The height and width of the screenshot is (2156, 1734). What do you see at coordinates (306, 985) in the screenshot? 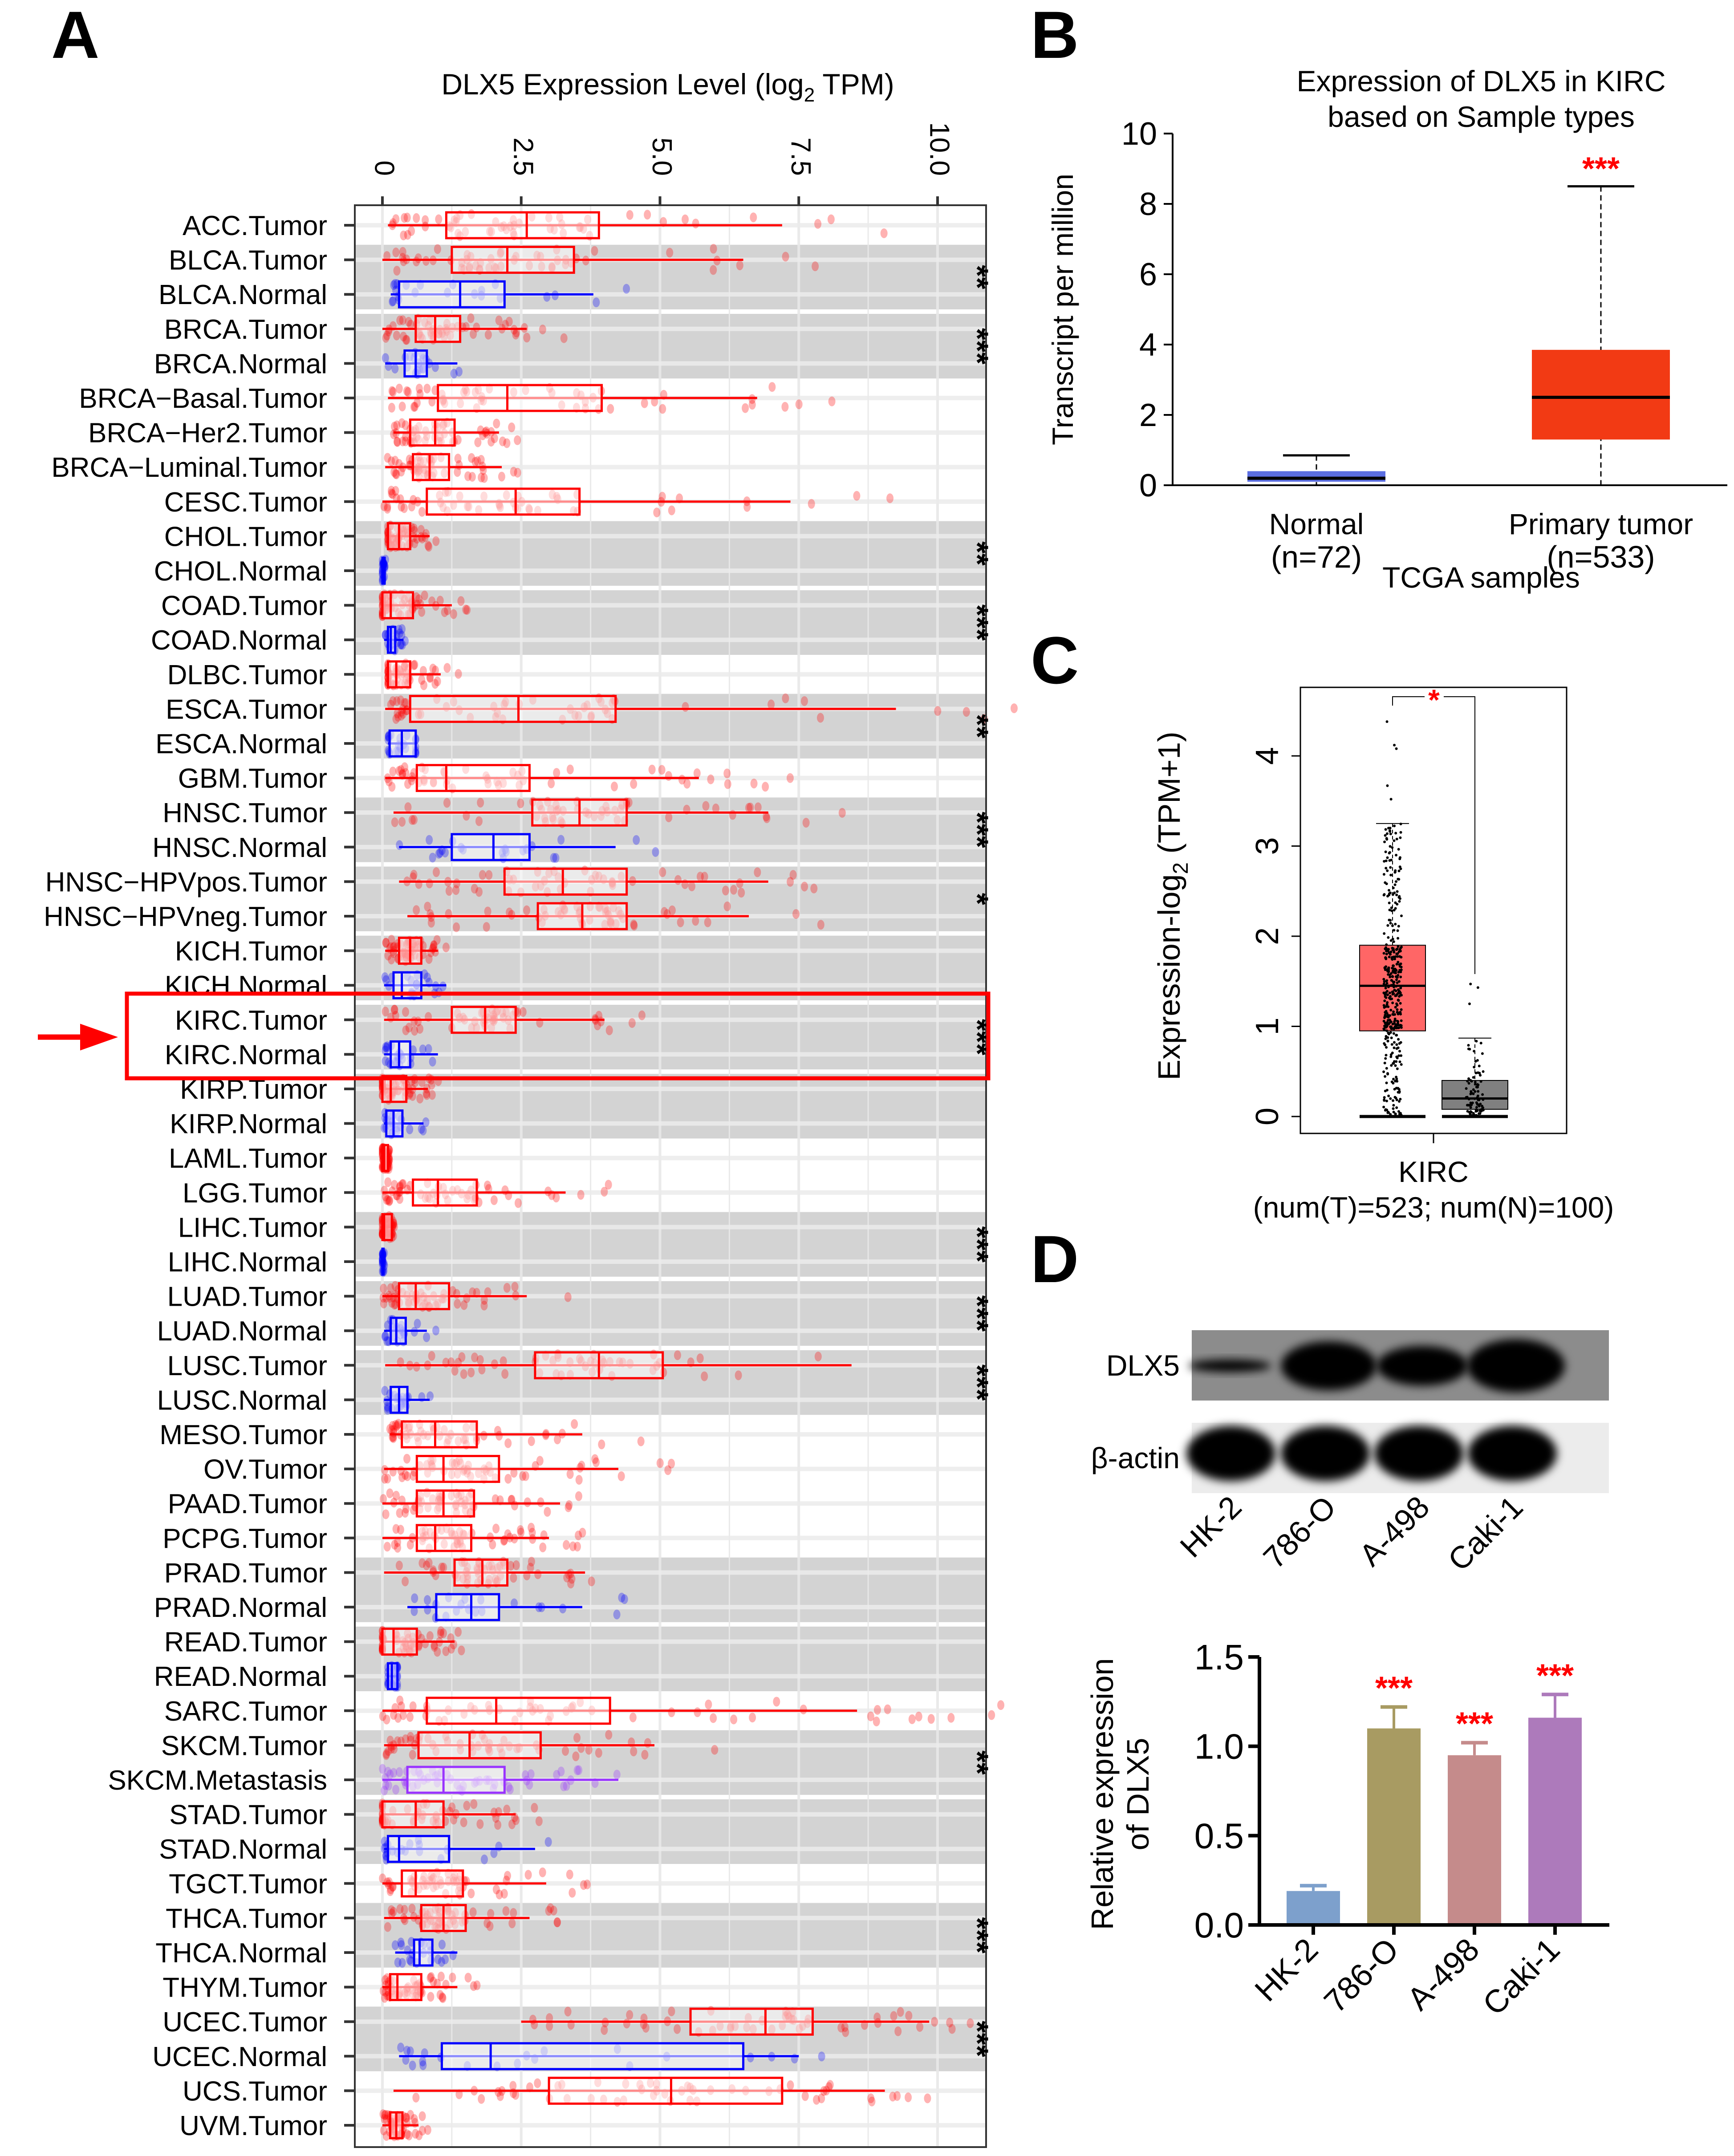
I see `box-row: KICH.Normal` at bounding box center [306, 985].